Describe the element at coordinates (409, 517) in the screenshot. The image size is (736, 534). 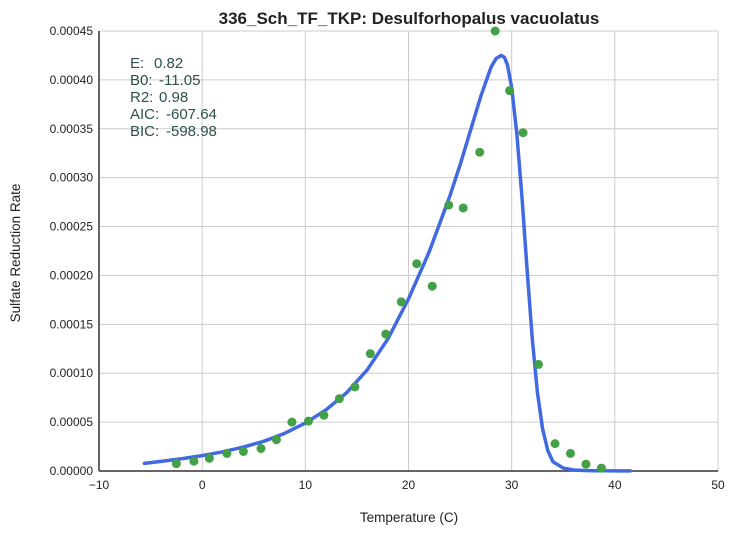
I see `x-axis-label: Temperature (C)` at that location.